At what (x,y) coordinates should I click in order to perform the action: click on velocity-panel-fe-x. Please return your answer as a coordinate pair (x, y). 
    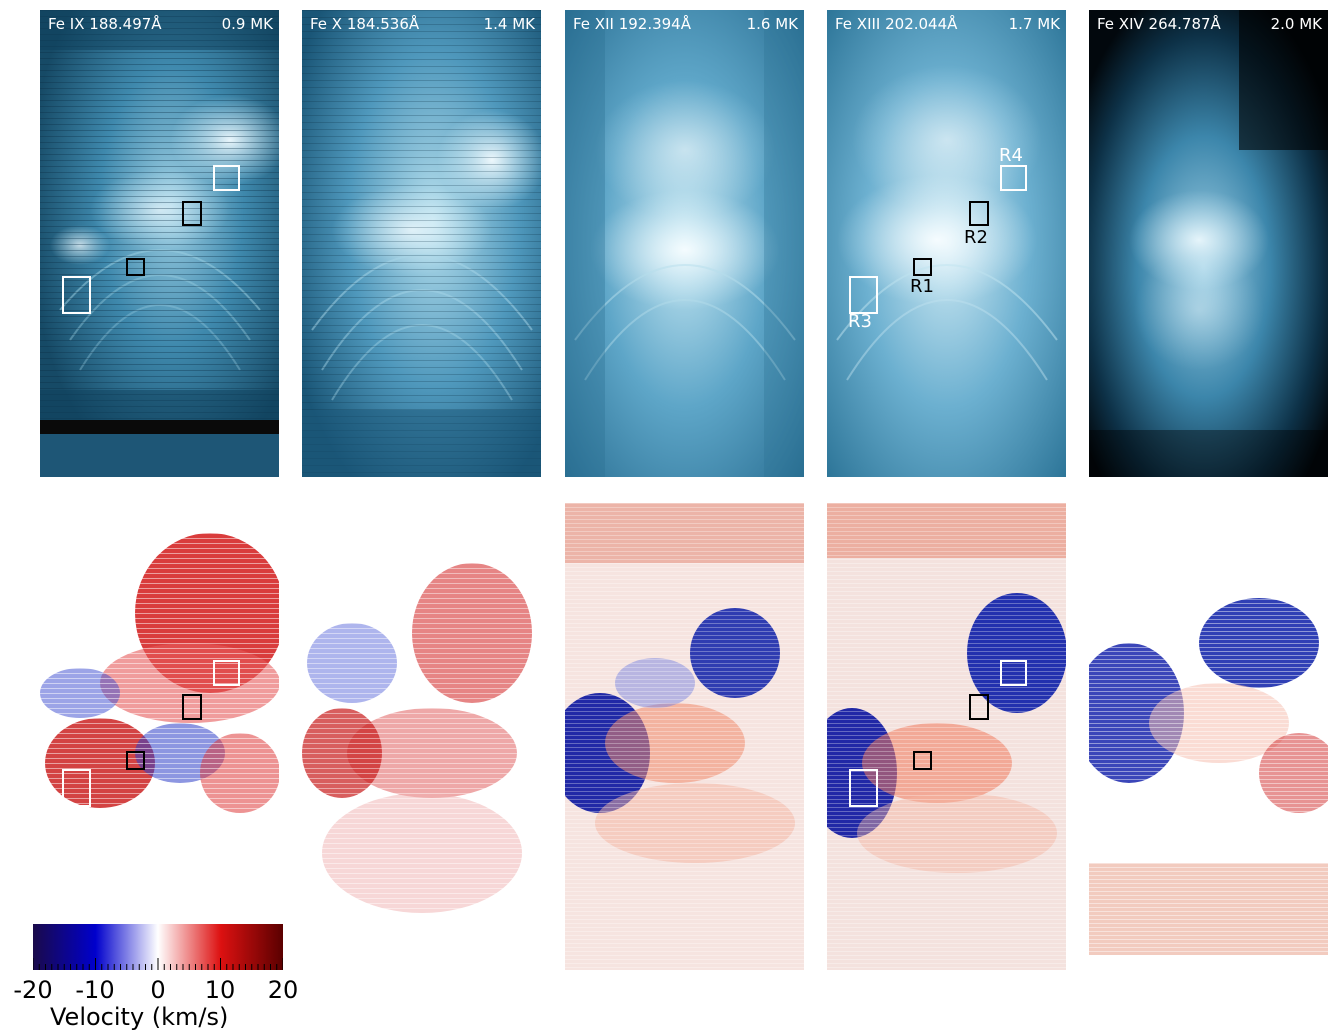
    Looking at the image, I should click on (421, 736).